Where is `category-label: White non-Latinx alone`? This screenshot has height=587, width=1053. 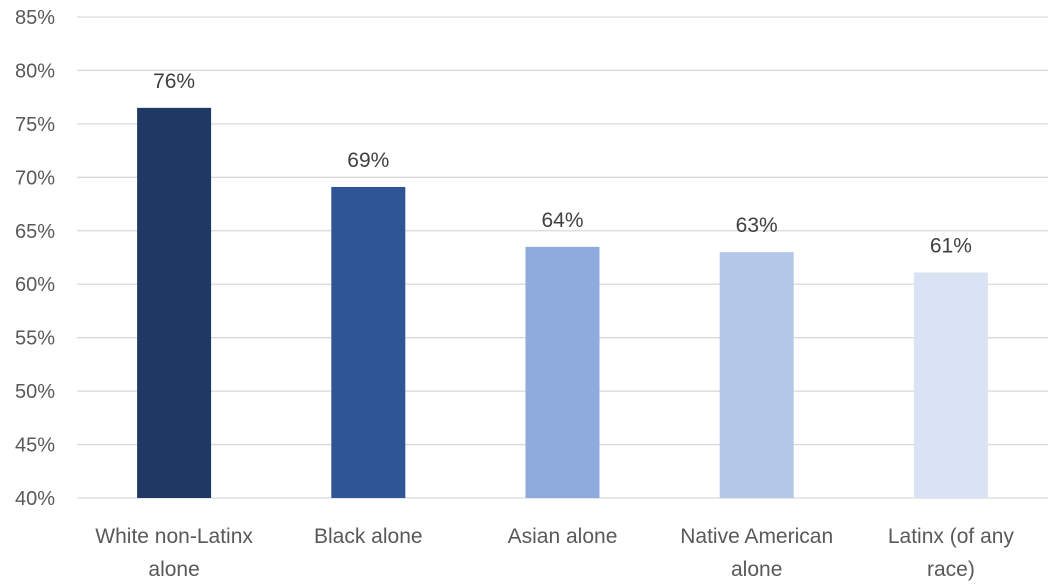 category-label: White non-Latinx alone is located at coordinates (174, 553).